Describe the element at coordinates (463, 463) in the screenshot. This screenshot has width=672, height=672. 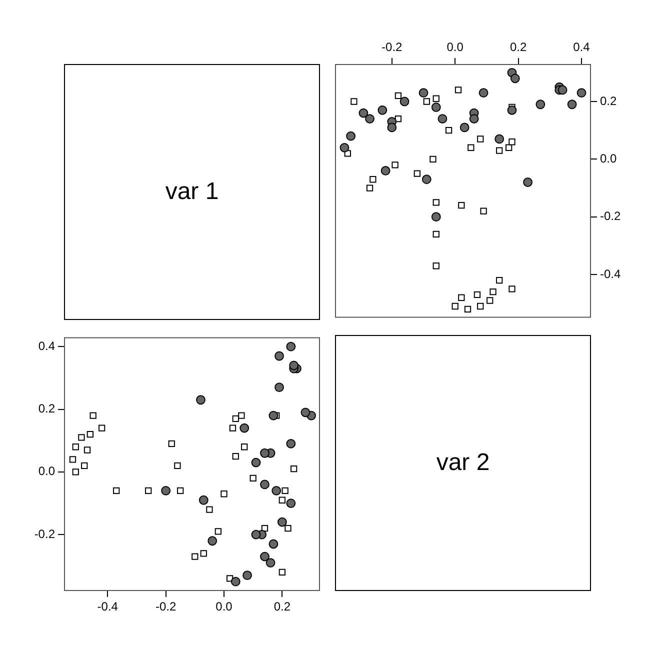
I see `text: var 2` at that location.